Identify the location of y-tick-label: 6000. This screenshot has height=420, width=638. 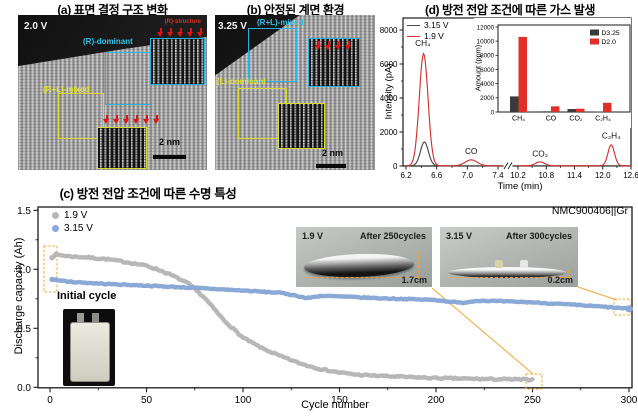
(389, 64).